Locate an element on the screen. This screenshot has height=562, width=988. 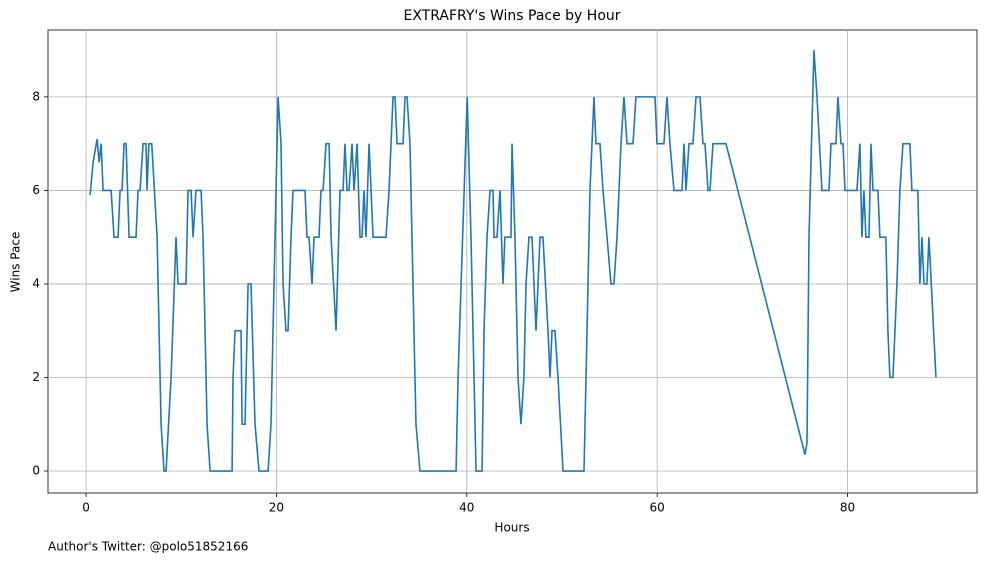
x-tick-label: 60 is located at coordinates (657, 508).